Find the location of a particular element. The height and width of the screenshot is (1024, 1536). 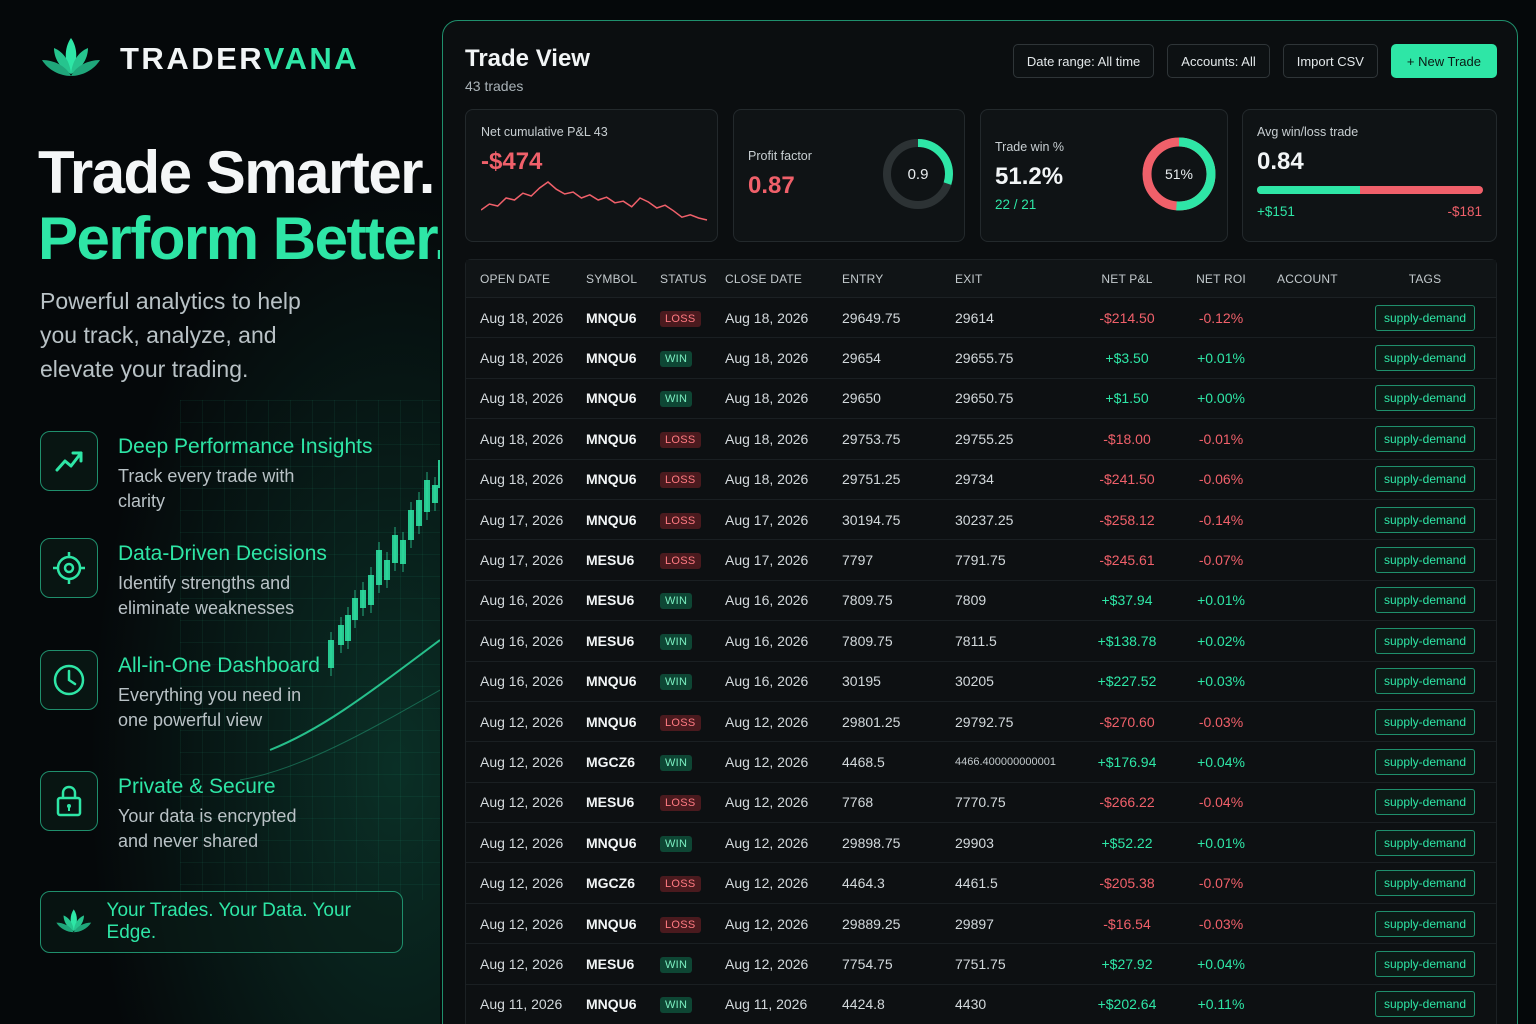

accounts-button: Accounts: All is located at coordinates (1218, 61).